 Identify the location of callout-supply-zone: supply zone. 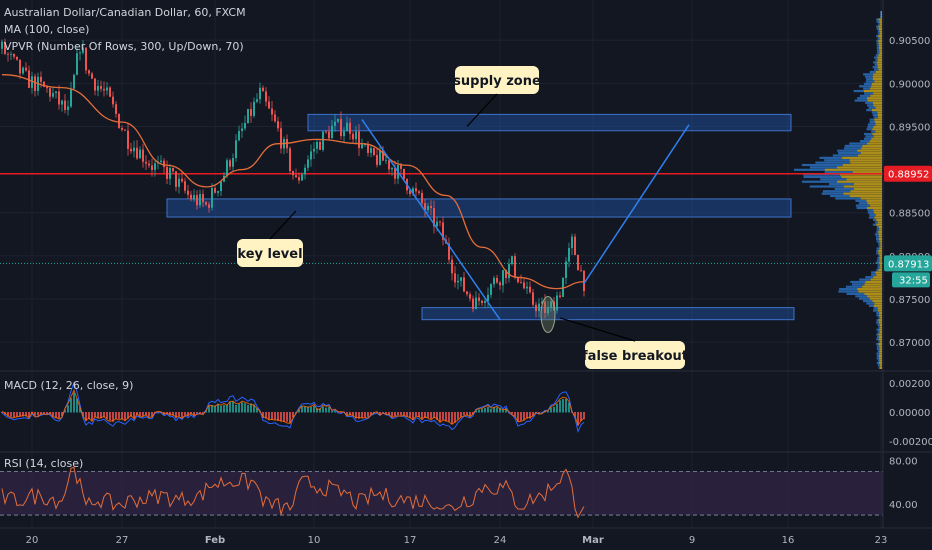
(497, 96).